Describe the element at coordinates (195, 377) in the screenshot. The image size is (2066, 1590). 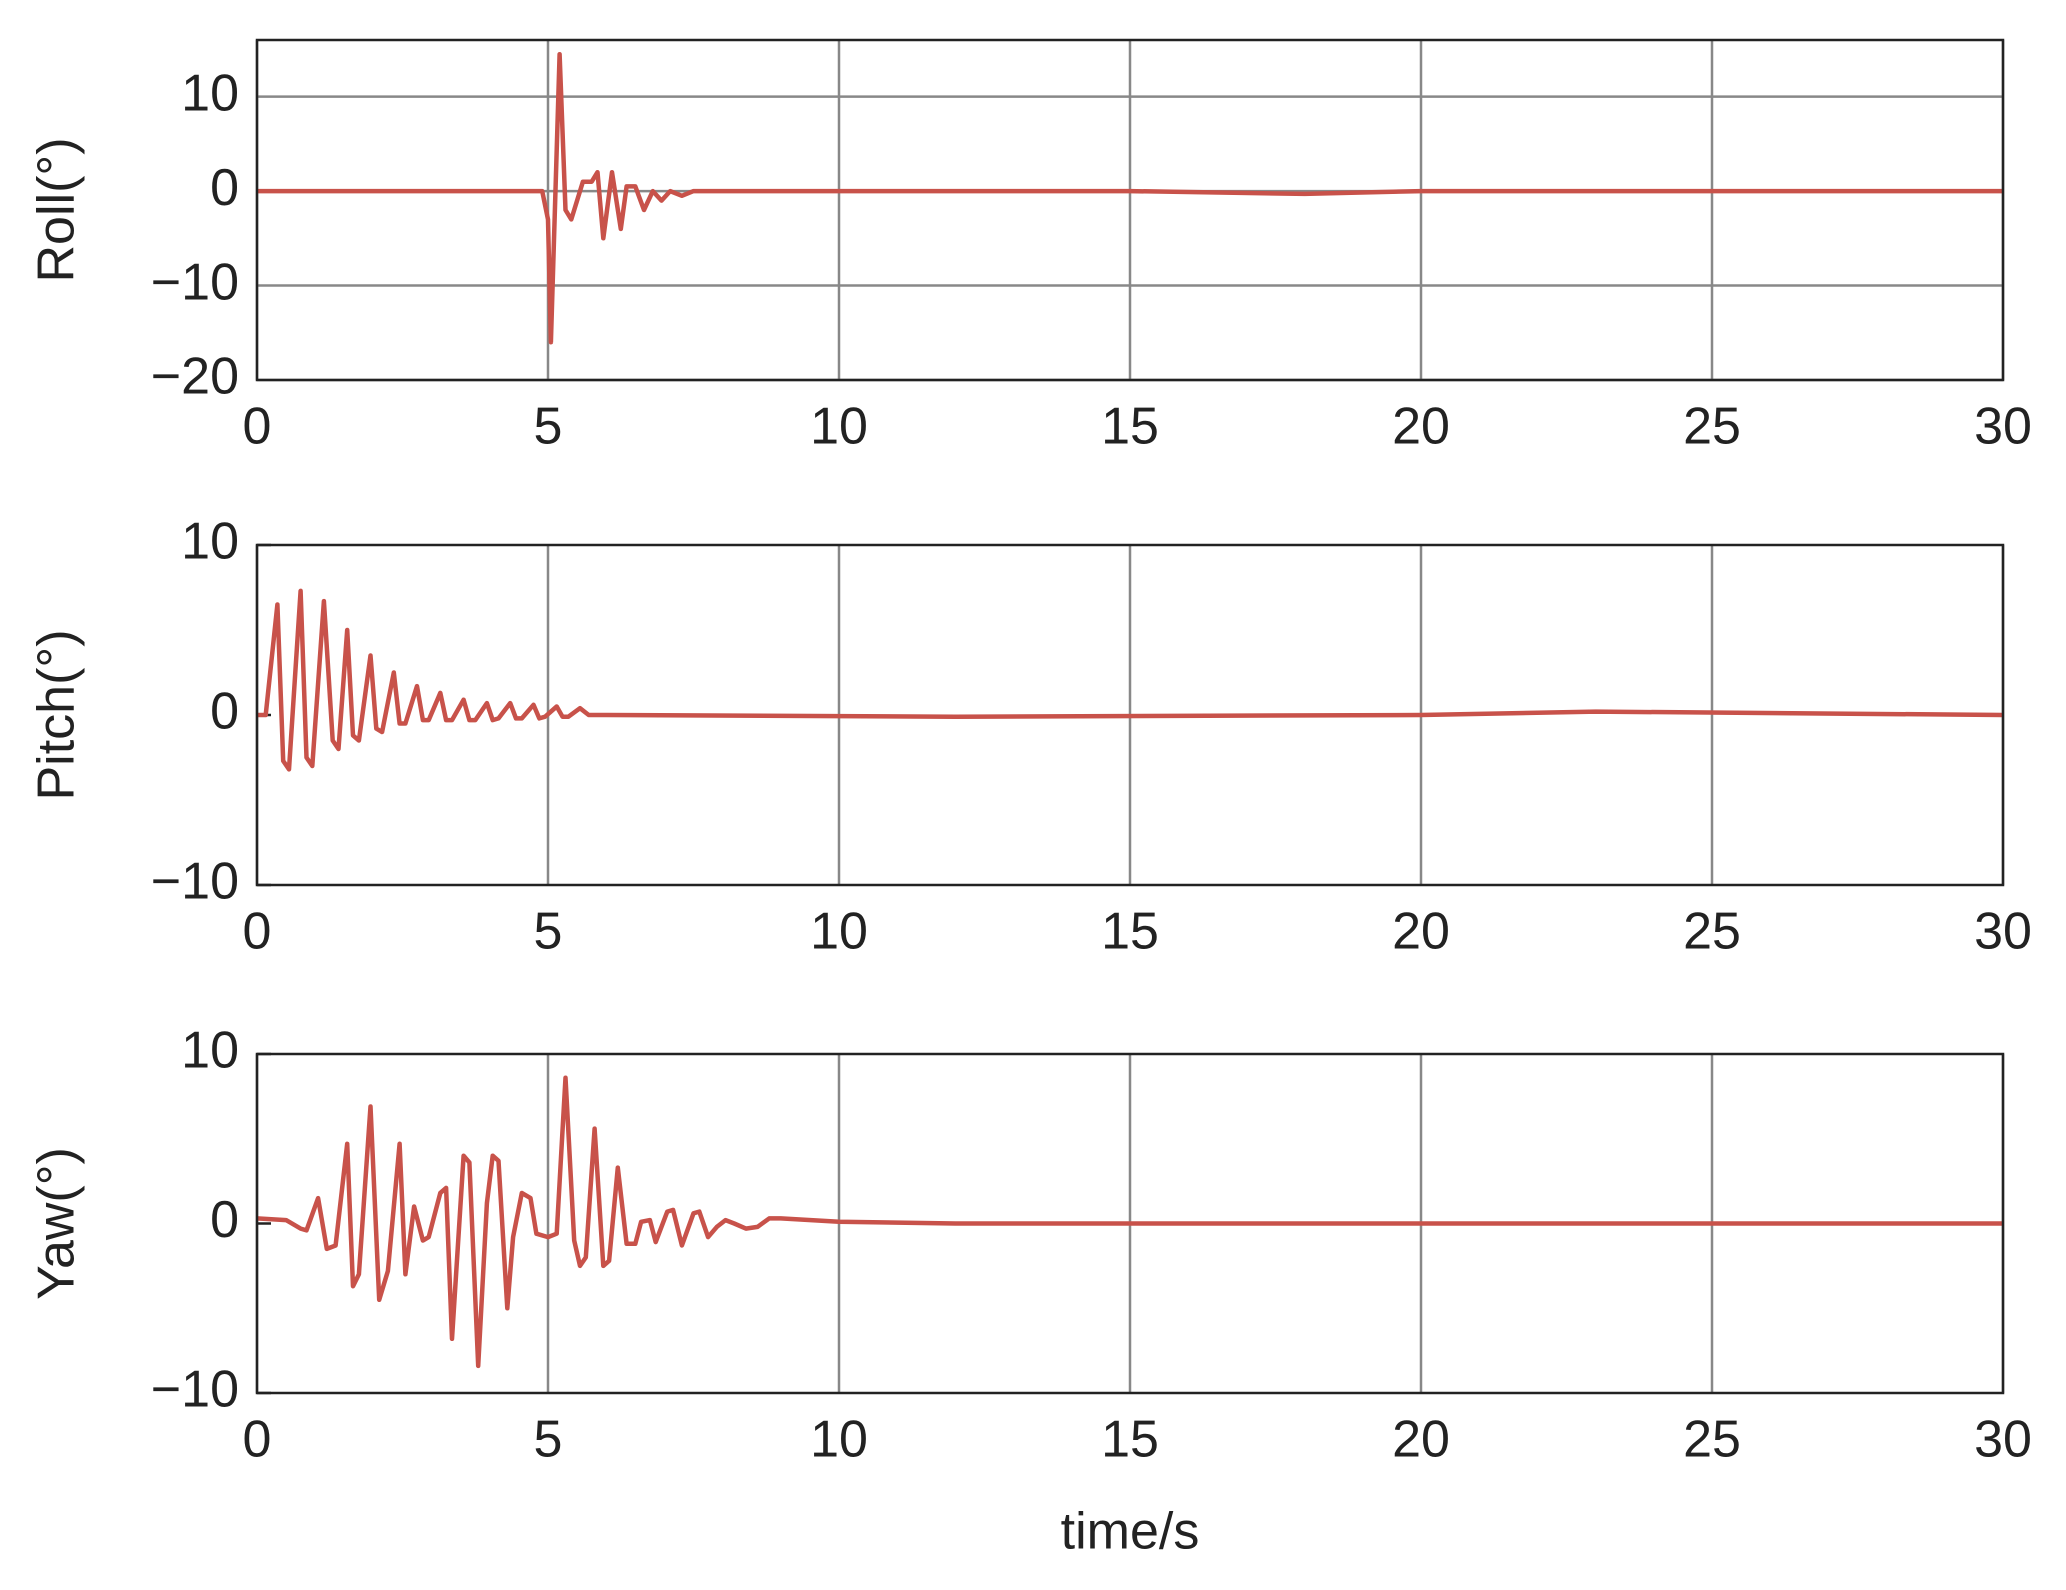
I see `y-tick-label: −20` at that location.